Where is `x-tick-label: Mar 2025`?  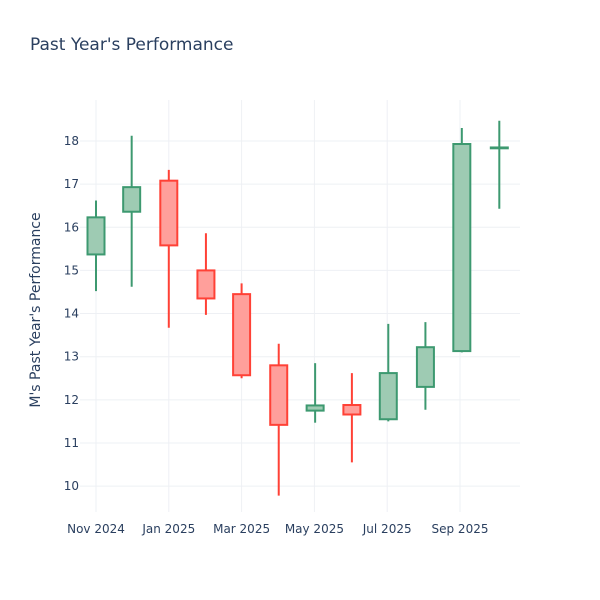
x-tick-label: Mar 2025 is located at coordinates (241, 529).